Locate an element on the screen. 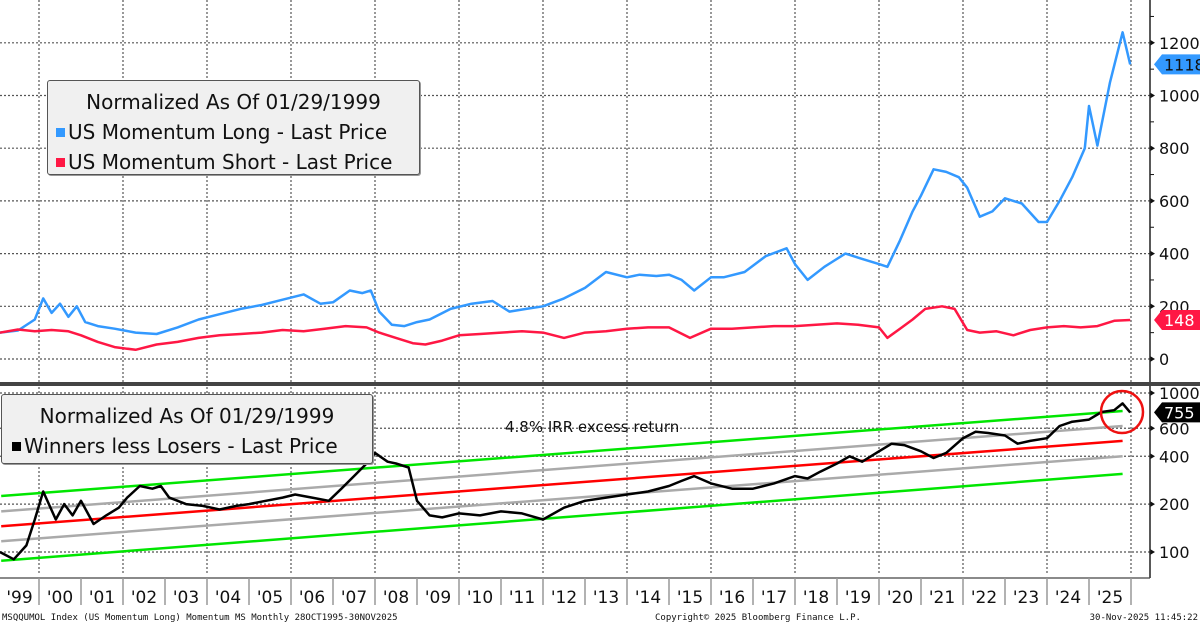 The image size is (1200, 629). y-tick-label-bottom: 400 is located at coordinates (1174, 456).